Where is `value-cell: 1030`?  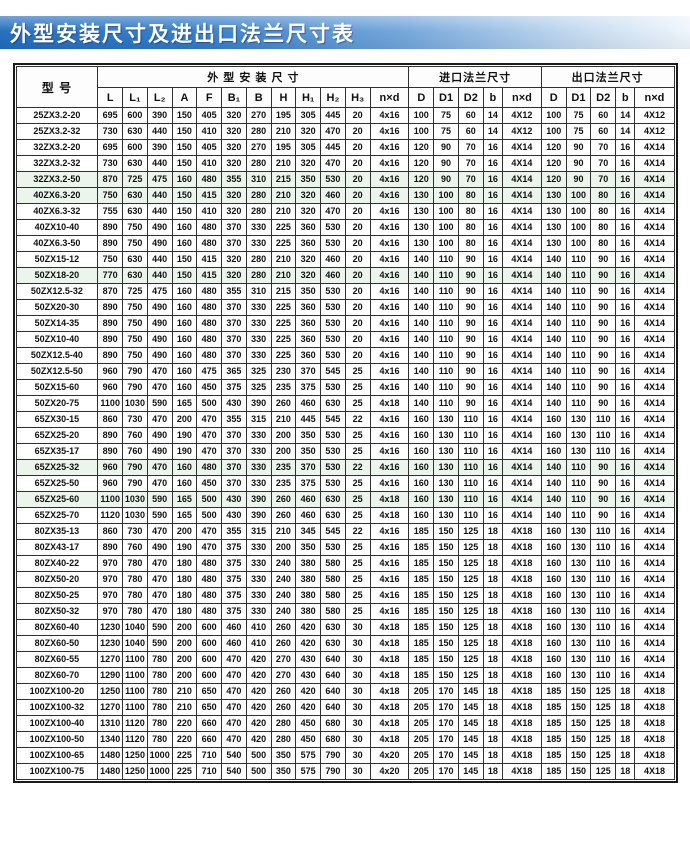 value-cell: 1030 is located at coordinates (135, 403).